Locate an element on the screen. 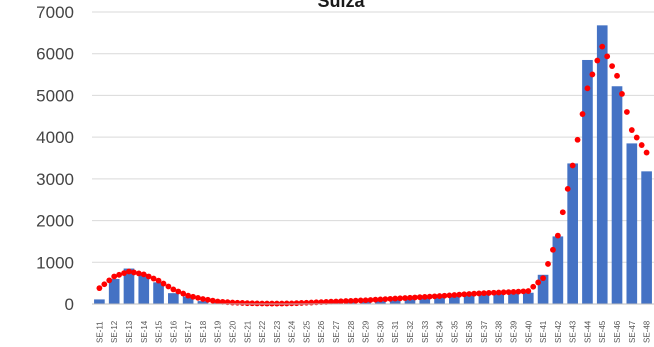 The width and height of the screenshot is (654, 347). x-tick-label: SE-48 is located at coordinates (647, 331).